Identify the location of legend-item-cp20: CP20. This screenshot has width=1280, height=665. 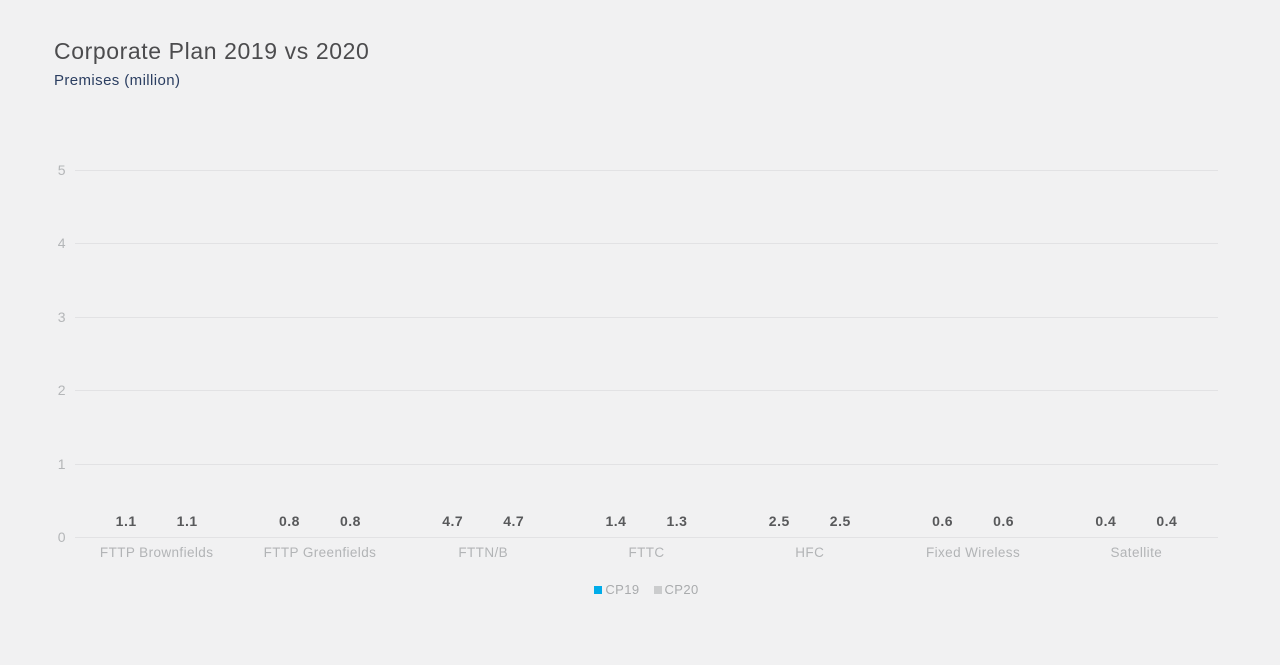
(676, 589).